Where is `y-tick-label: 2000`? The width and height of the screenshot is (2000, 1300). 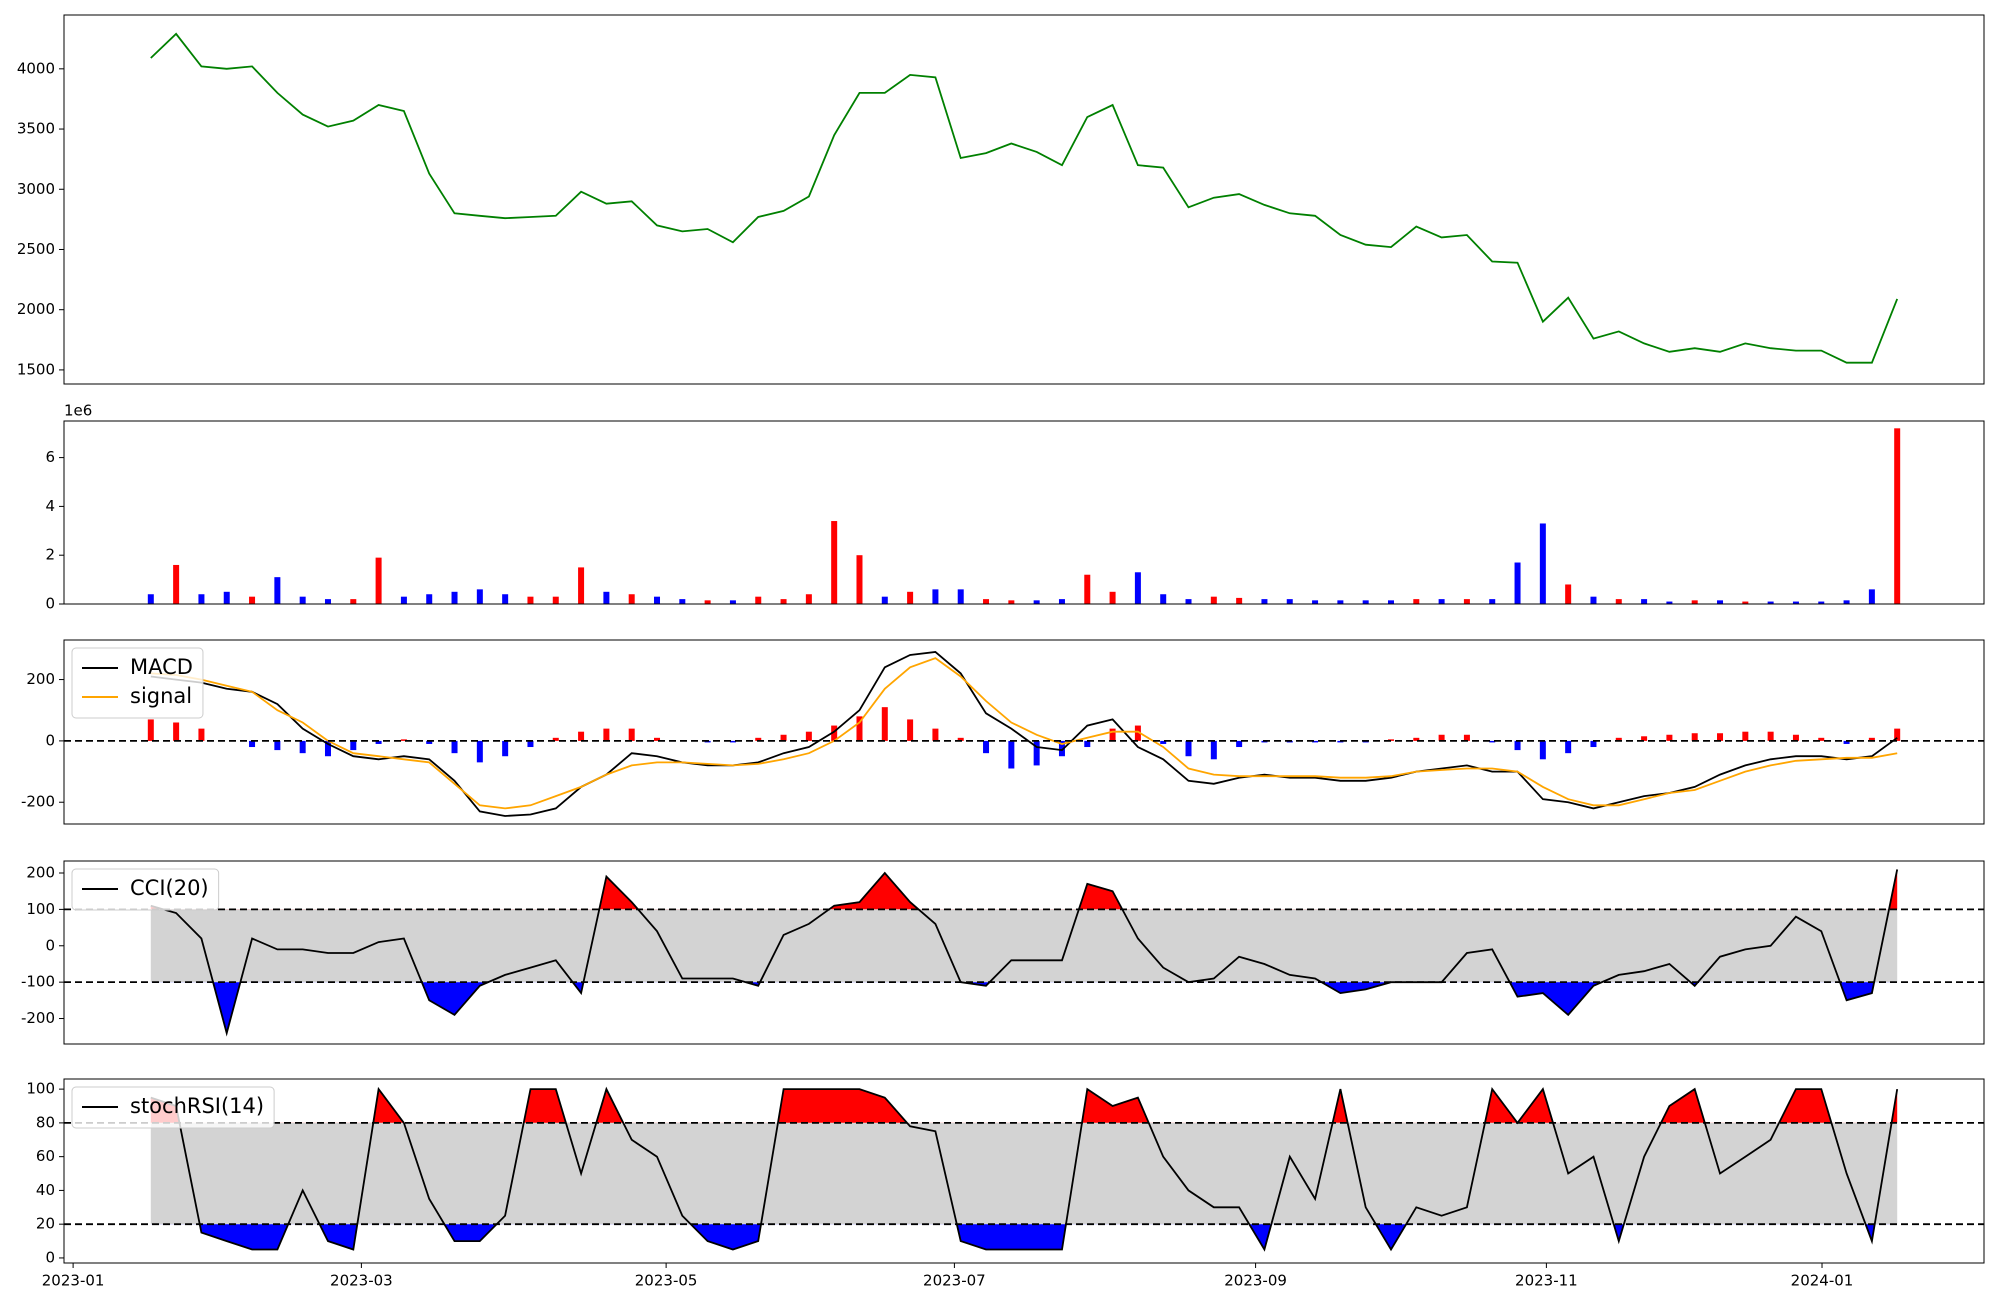
y-tick-label: 2000 is located at coordinates (36, 309).